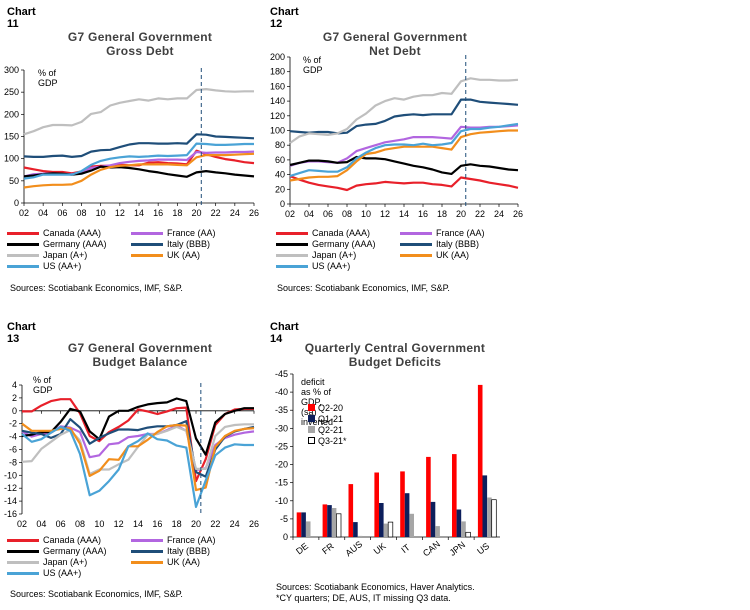 The image size is (750, 610). I want to click on legend-label: Canada (AAA), so click(72, 540).